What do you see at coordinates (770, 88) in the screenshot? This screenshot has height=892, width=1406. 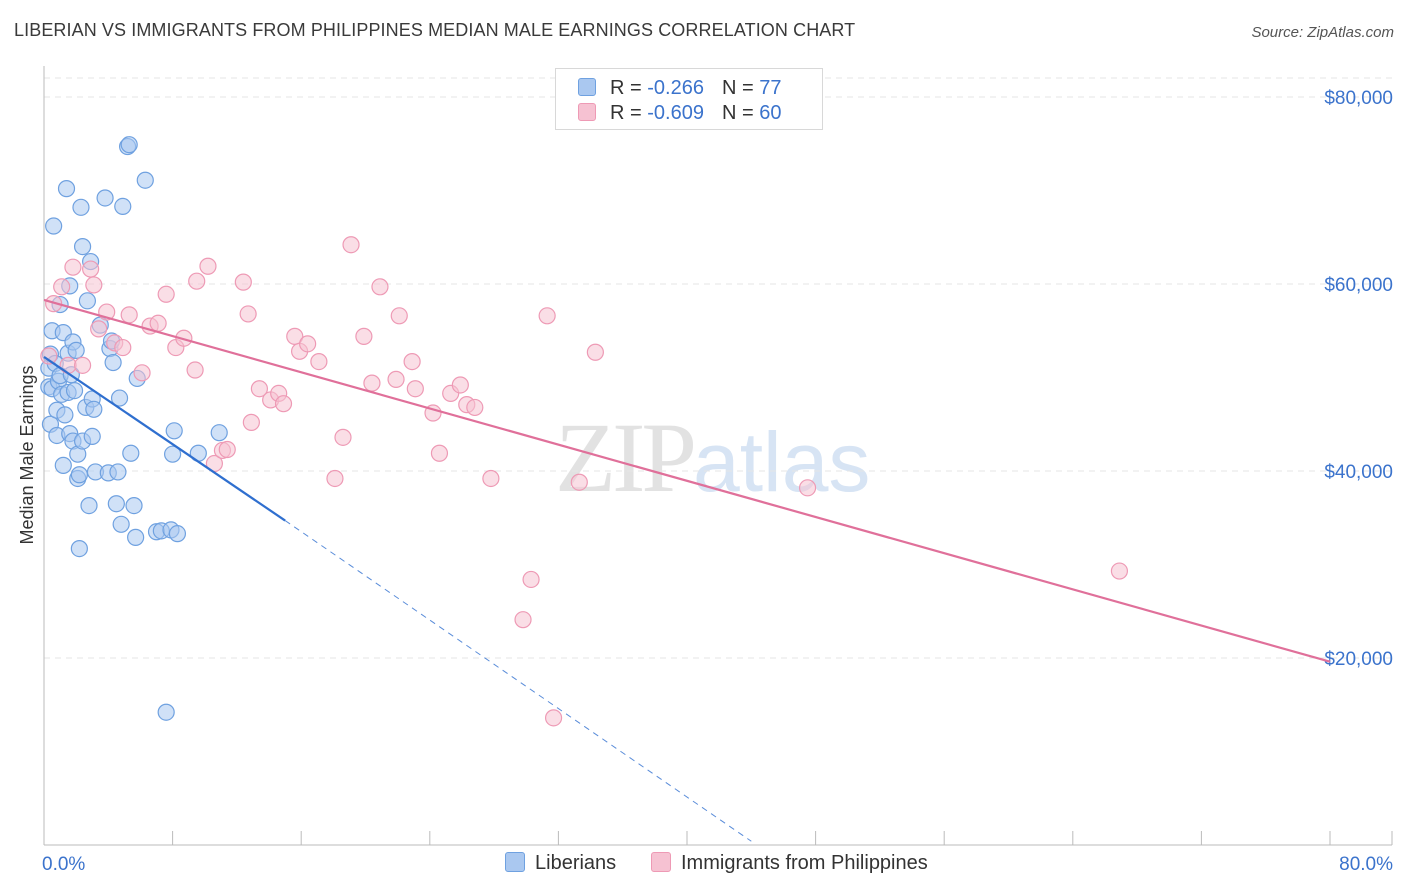 I see `legend-n-value-liberians: 77` at bounding box center [770, 88].